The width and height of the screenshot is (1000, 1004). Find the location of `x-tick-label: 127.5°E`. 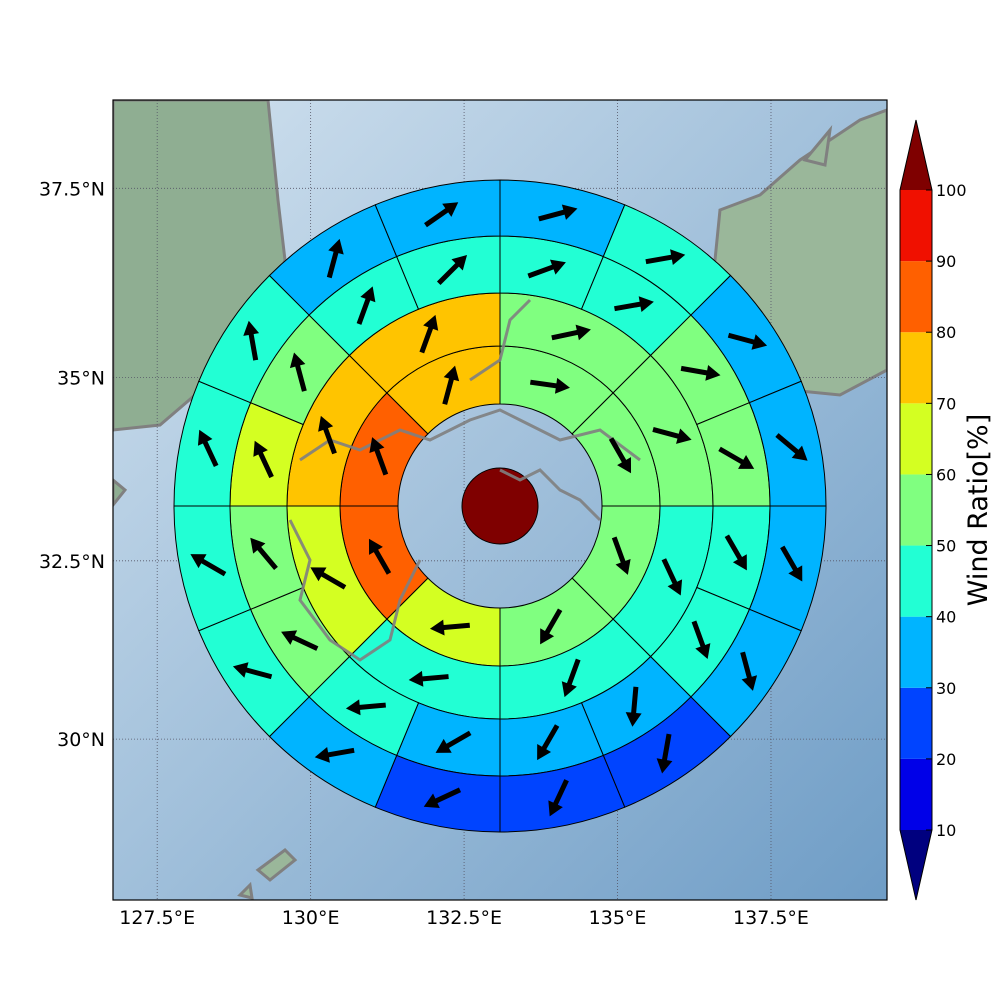

x-tick-label: 127.5°E is located at coordinates (157, 918).